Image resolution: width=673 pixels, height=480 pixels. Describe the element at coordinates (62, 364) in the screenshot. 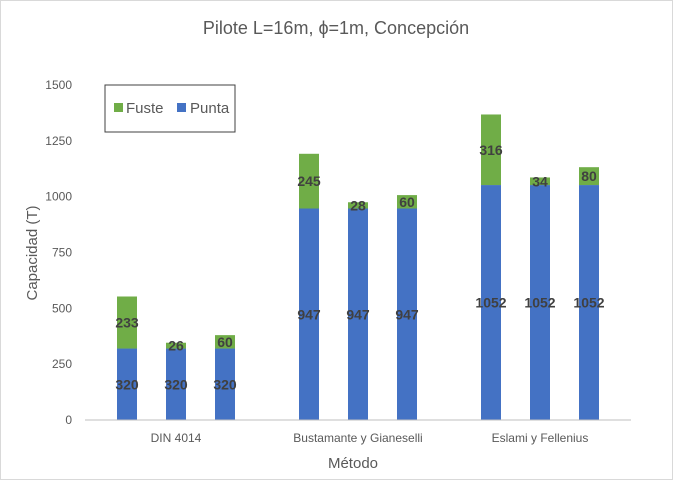

I see `y-tick-label: 250` at that location.